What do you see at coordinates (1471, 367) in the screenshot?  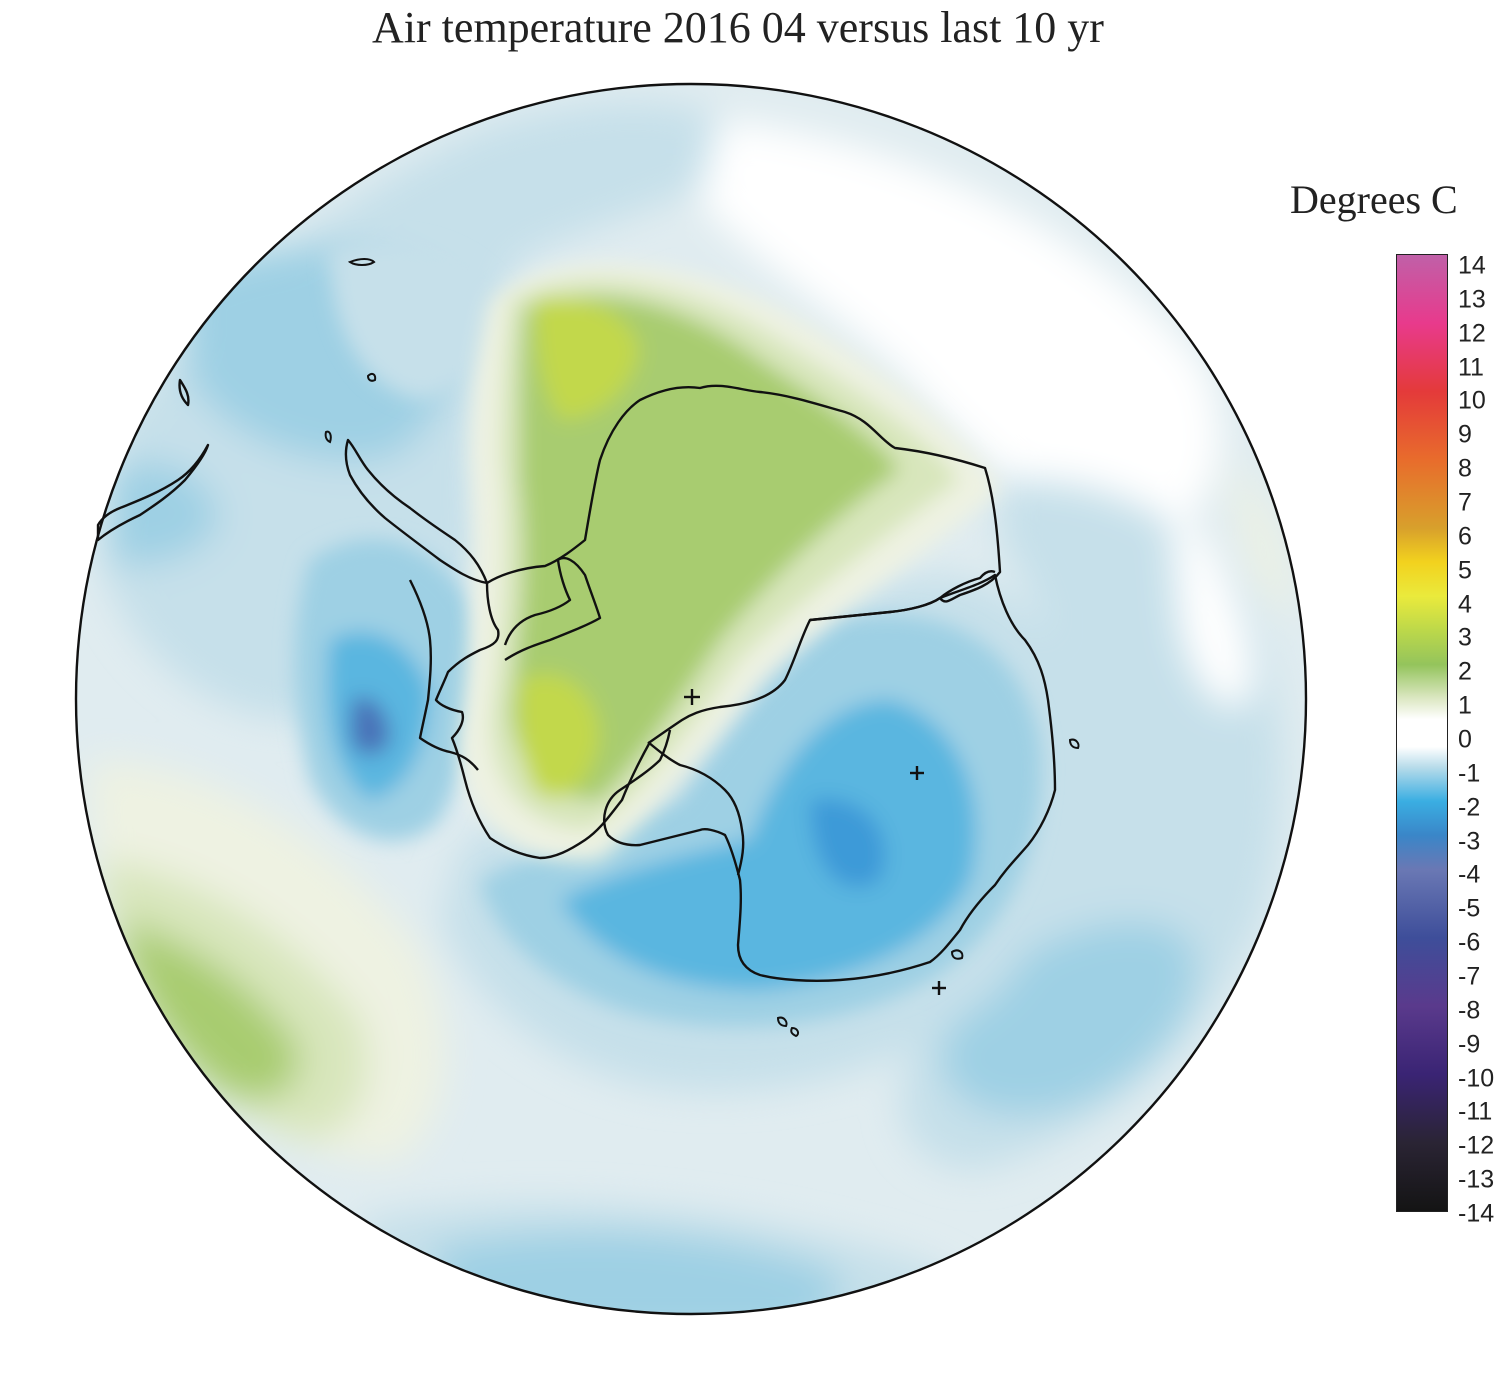 I see `colorbar-tick-label: 11` at bounding box center [1471, 367].